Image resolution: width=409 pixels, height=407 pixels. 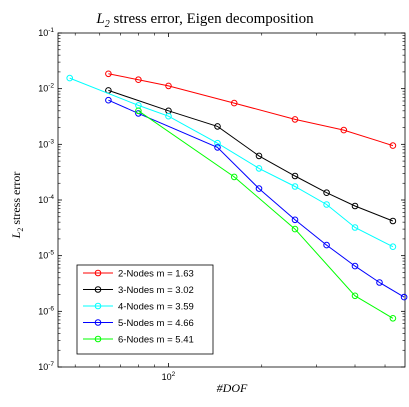 I want to click on y-tick-label: 10⁻², so click(x=46, y=88).